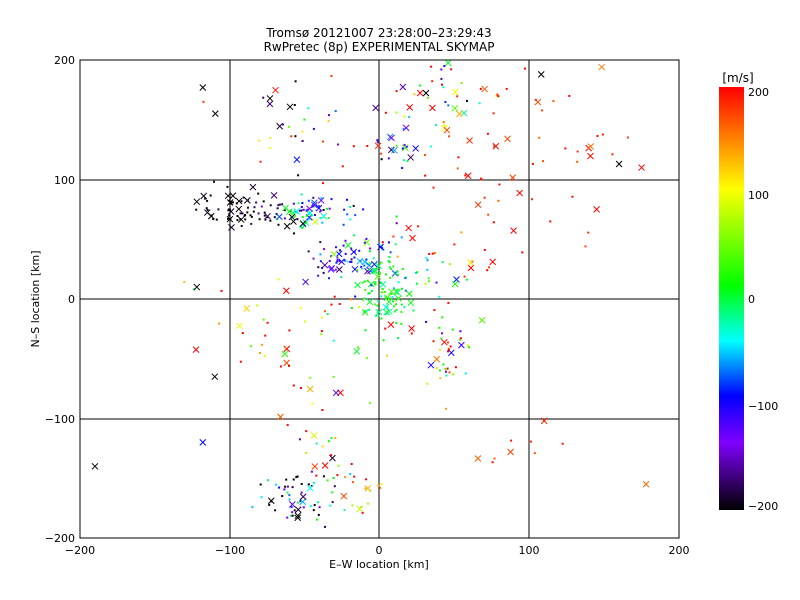  Describe the element at coordinates (71, 299) in the screenshot. I see `y-tick-label: 0` at that location.